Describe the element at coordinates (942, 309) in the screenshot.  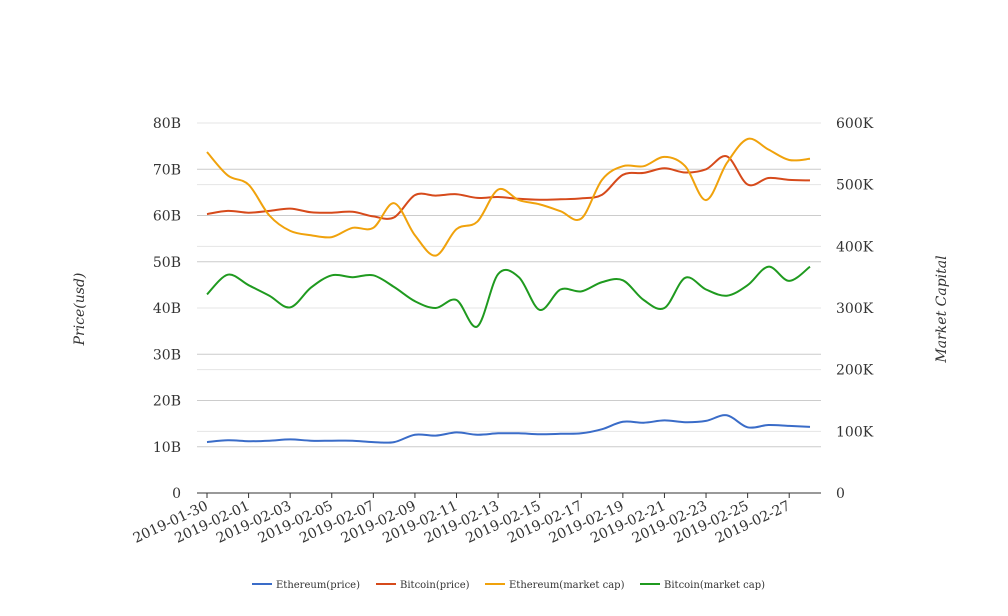
I see `y-axis-right-title: Market Capital` at that location.